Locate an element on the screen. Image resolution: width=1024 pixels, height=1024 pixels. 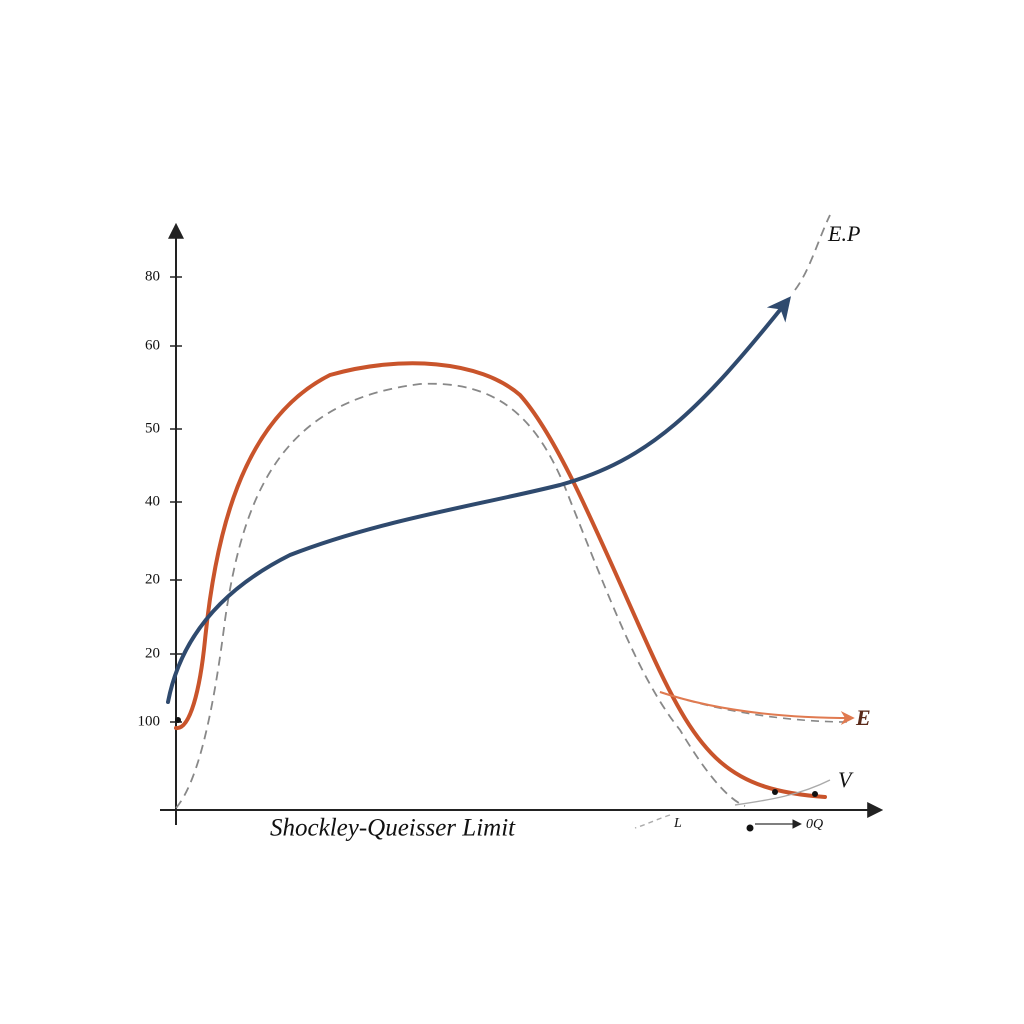
curve-label: V is located at coordinates (846, 779).